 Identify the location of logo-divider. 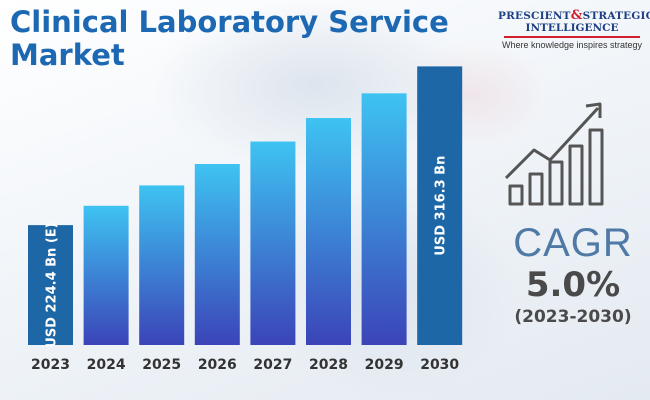
(572, 37).